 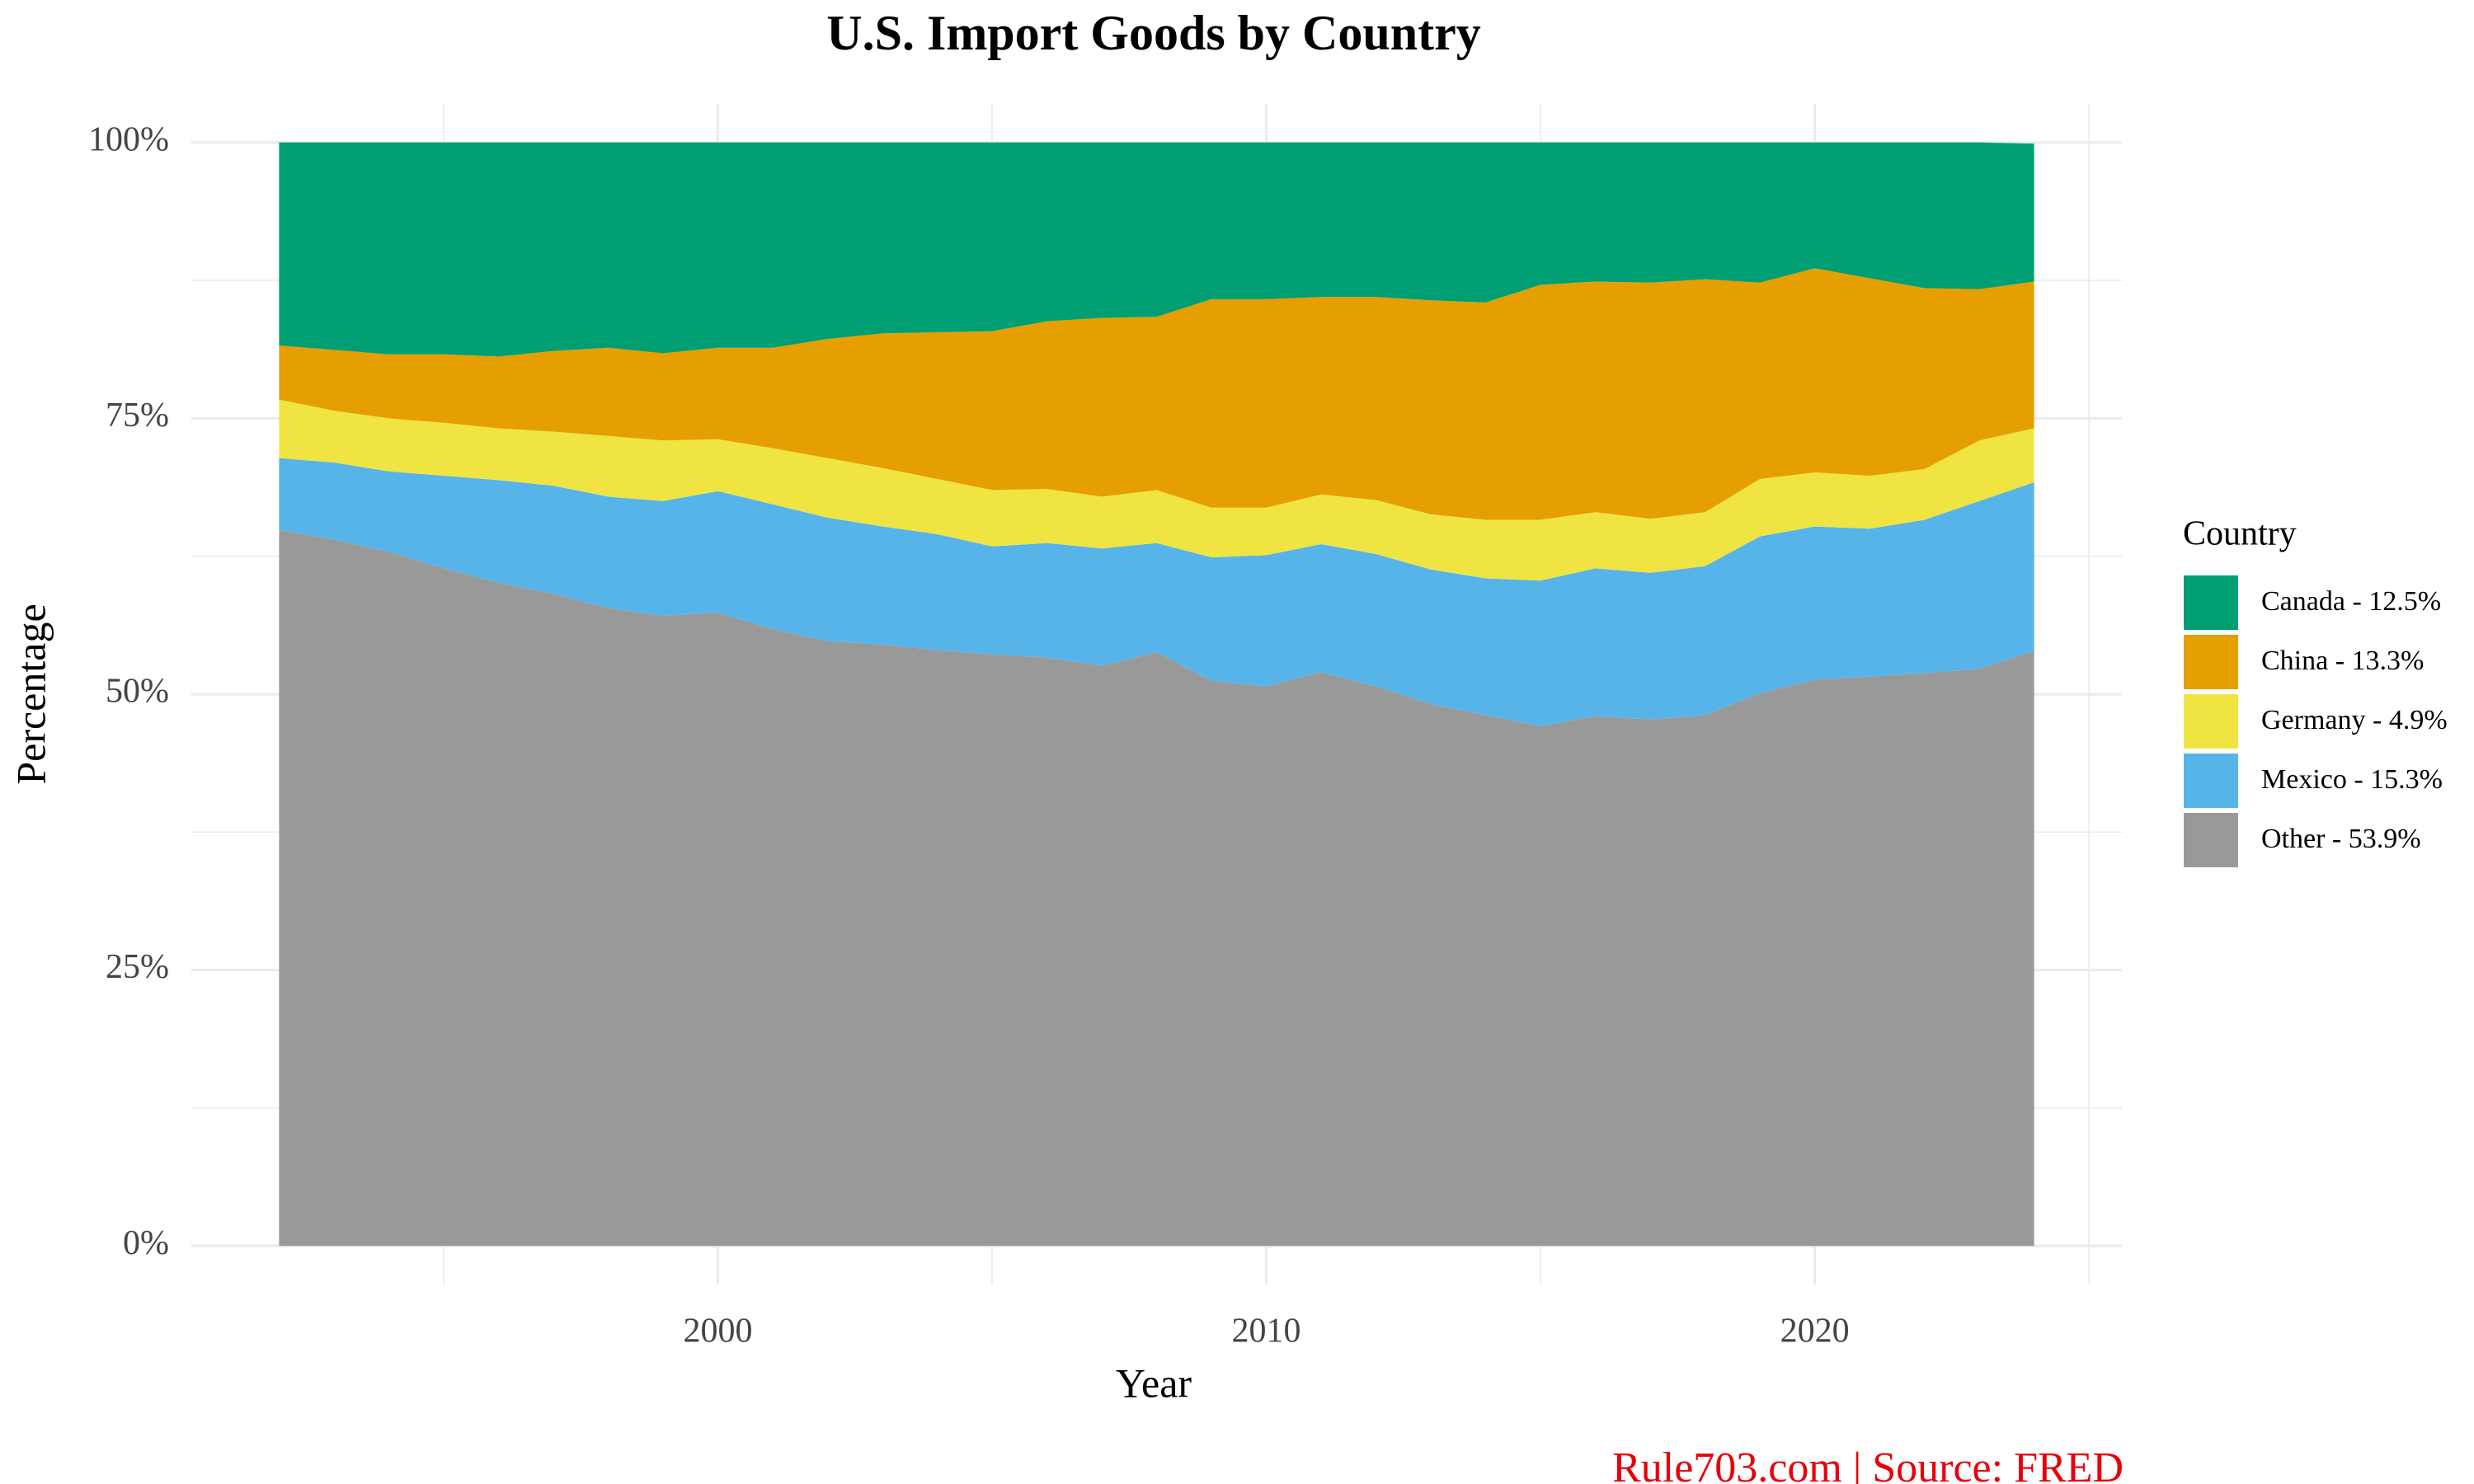 I want to click on x-tick-label: 2020, so click(x=1815, y=1331).